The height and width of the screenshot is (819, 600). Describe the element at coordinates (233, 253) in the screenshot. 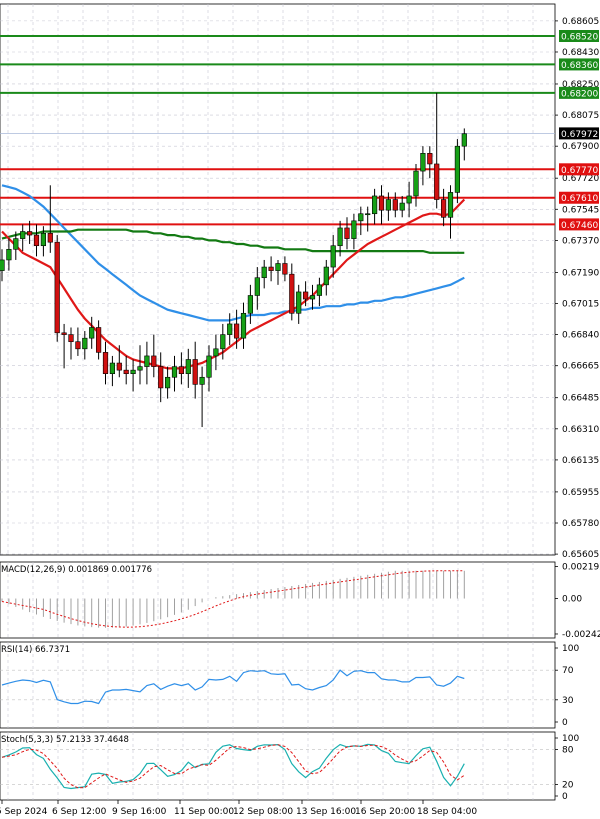

I see `moving-average-blue` at that location.